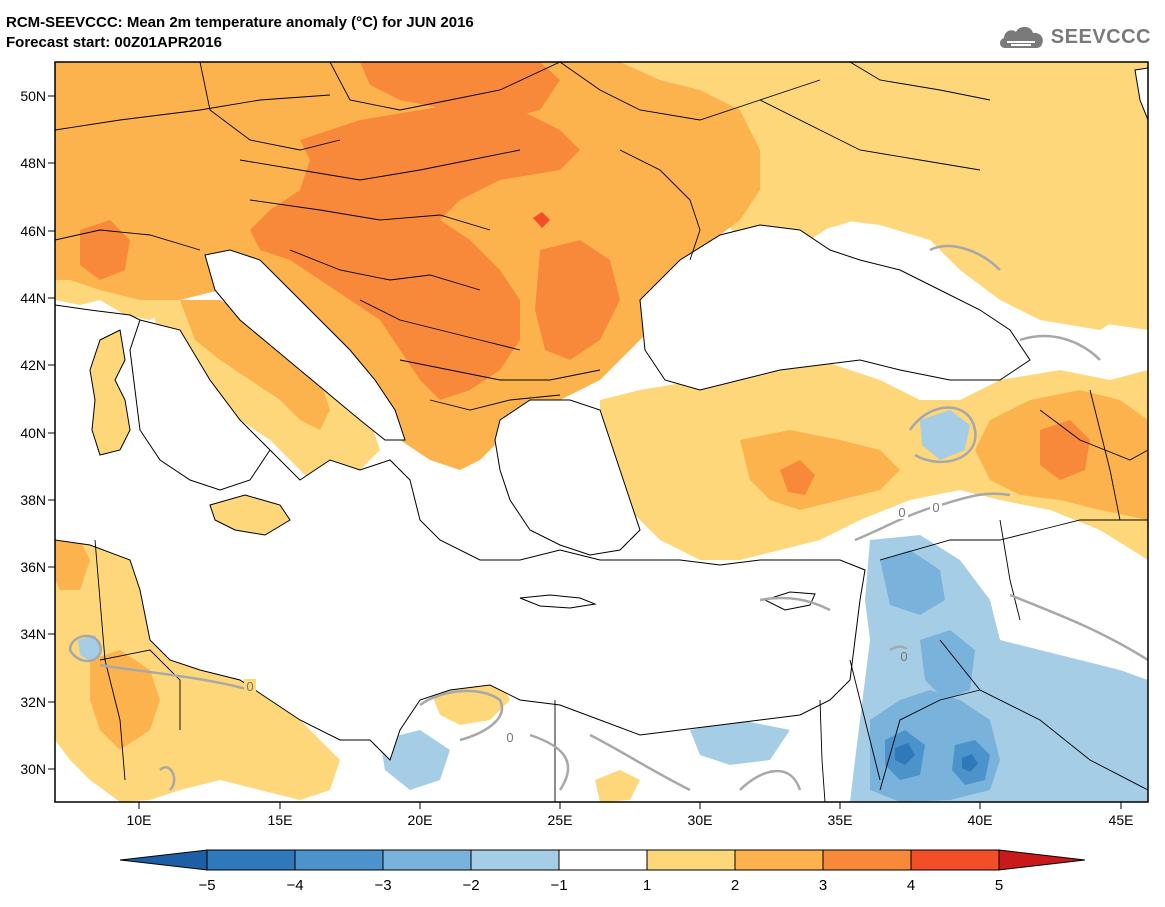  Describe the element at coordinates (820, 470) in the screenshot. I see `anomaly-2-3-turkey` at that location.